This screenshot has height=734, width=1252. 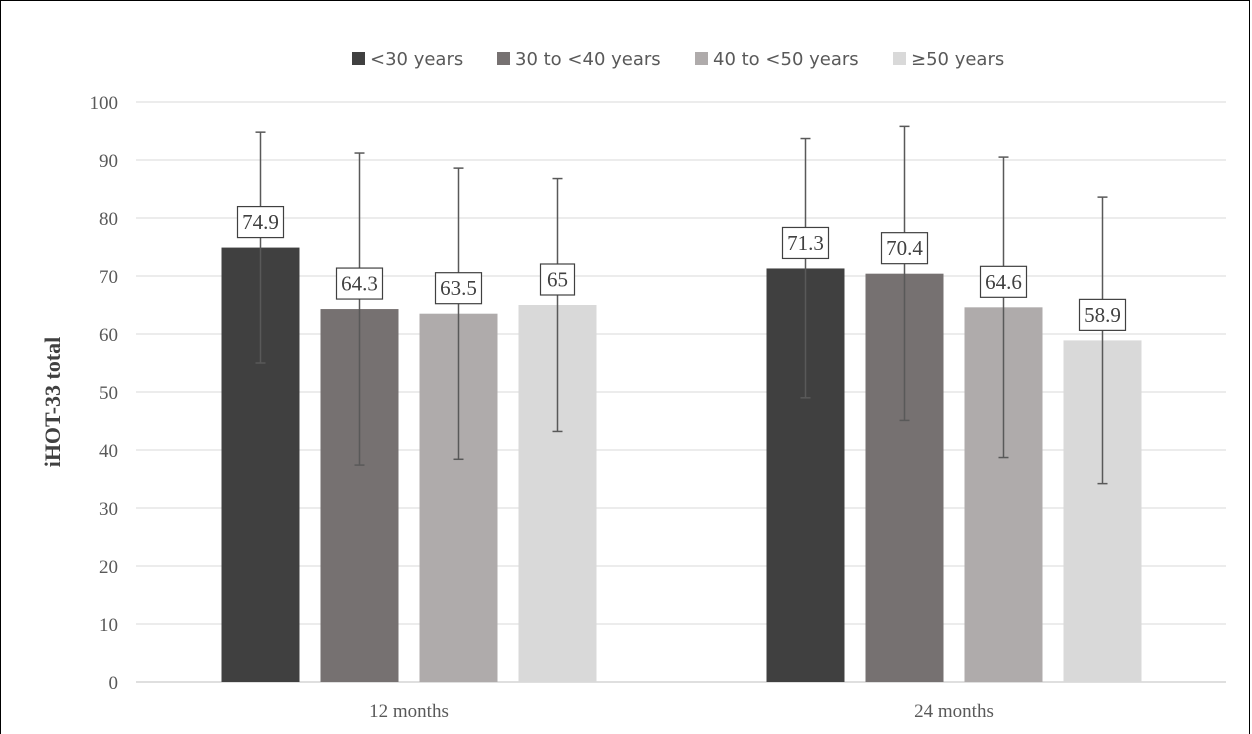 What do you see at coordinates (108, 567) in the screenshot?
I see `y-tick-label: 20` at bounding box center [108, 567].